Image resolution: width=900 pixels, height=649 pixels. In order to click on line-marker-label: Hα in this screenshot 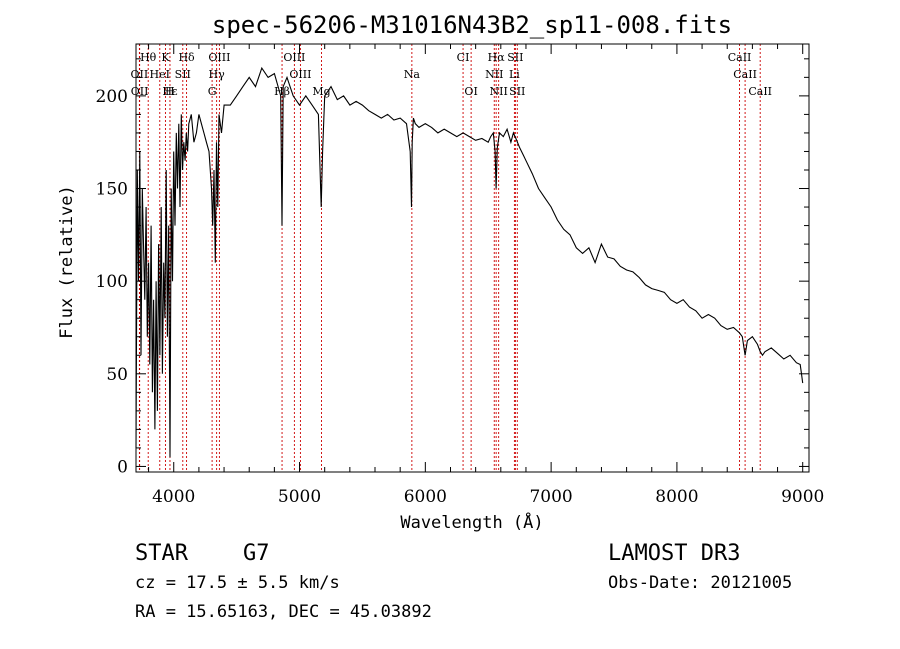, I will do `click(497, 57)`.